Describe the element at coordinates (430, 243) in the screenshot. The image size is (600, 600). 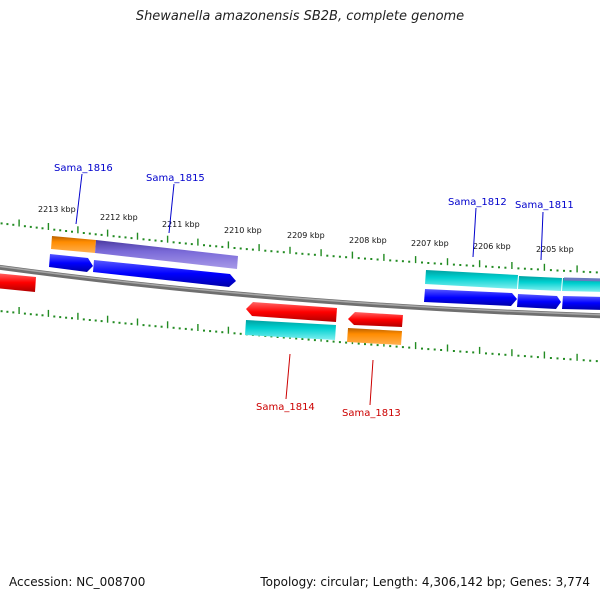
I see `scale-label: 2207 kbp` at that location.